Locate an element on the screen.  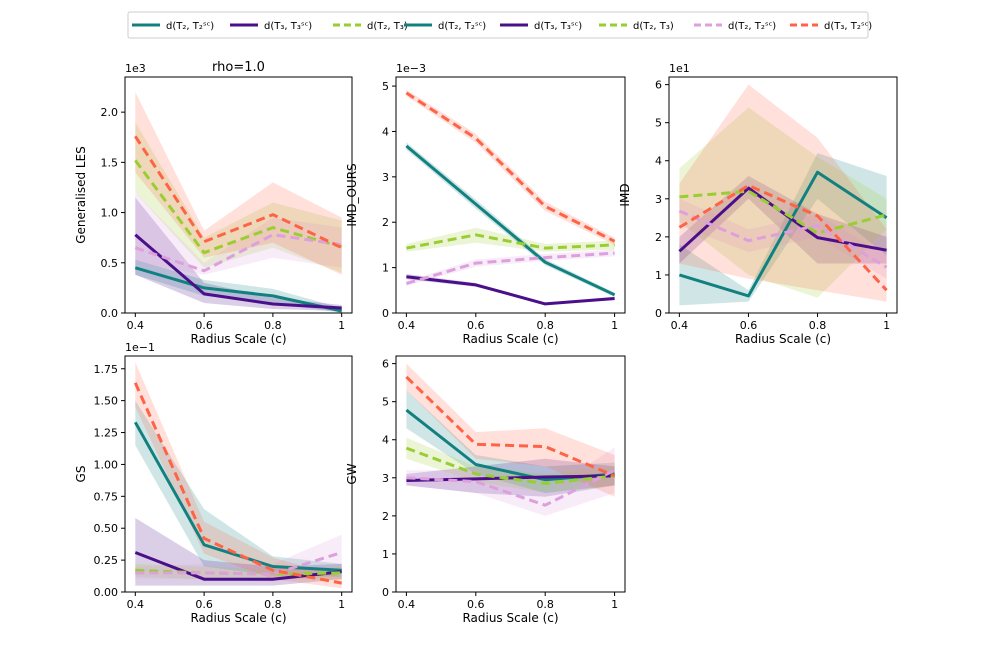
y-tick-label: 0.5 is located at coordinates (110, 263).